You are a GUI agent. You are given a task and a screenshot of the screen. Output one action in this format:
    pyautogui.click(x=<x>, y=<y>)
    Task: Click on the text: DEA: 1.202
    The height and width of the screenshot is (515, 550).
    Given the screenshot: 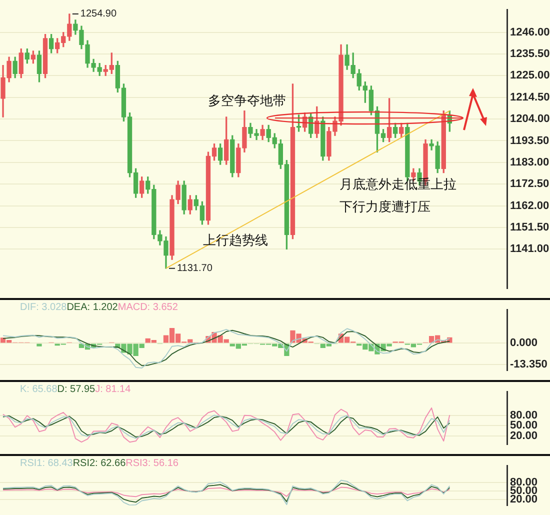 What is the action you would take?
    pyautogui.click(x=92, y=307)
    